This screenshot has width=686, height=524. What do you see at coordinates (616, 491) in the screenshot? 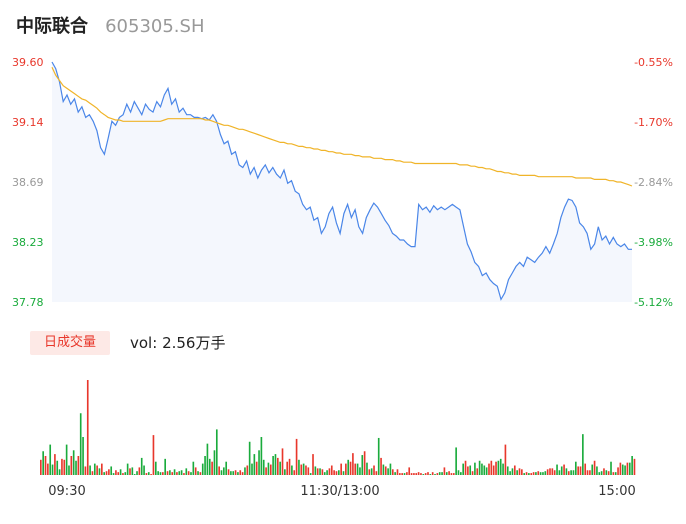
I see `time-tick-label: 15:00` at bounding box center [616, 491].